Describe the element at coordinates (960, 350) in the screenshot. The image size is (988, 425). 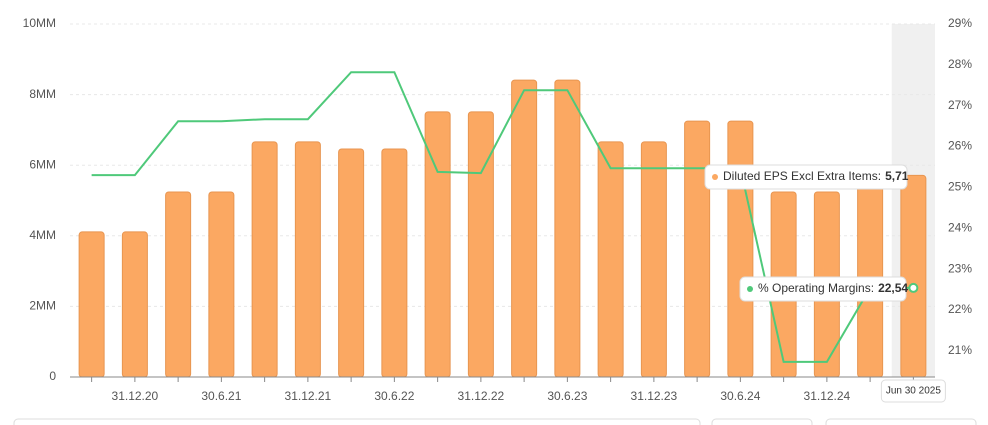
I see `y2-tick-label: 21%` at that location.